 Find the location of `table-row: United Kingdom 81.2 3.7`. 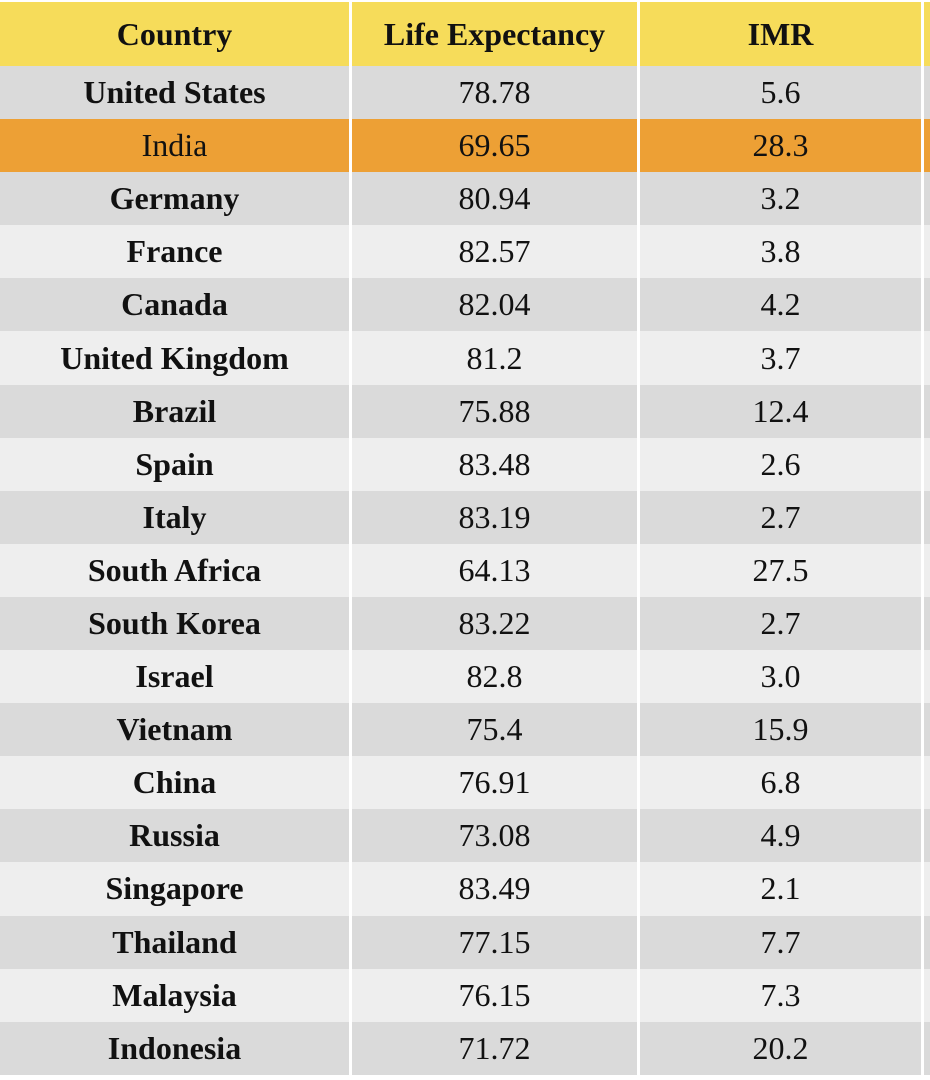

table-row: United Kingdom 81.2 3.7 is located at coordinates (465, 358).